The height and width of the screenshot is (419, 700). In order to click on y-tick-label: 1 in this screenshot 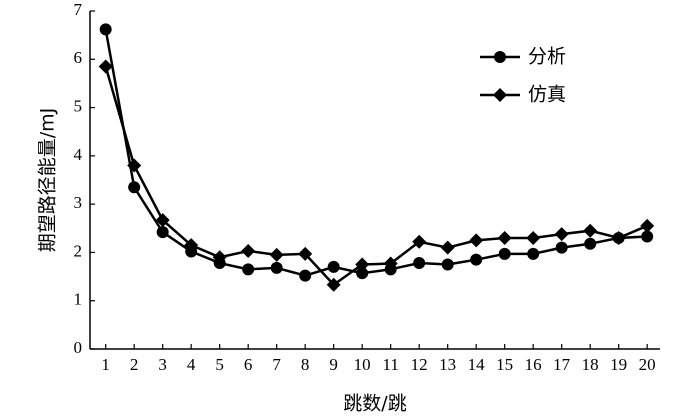, I will do `click(78, 299)`.